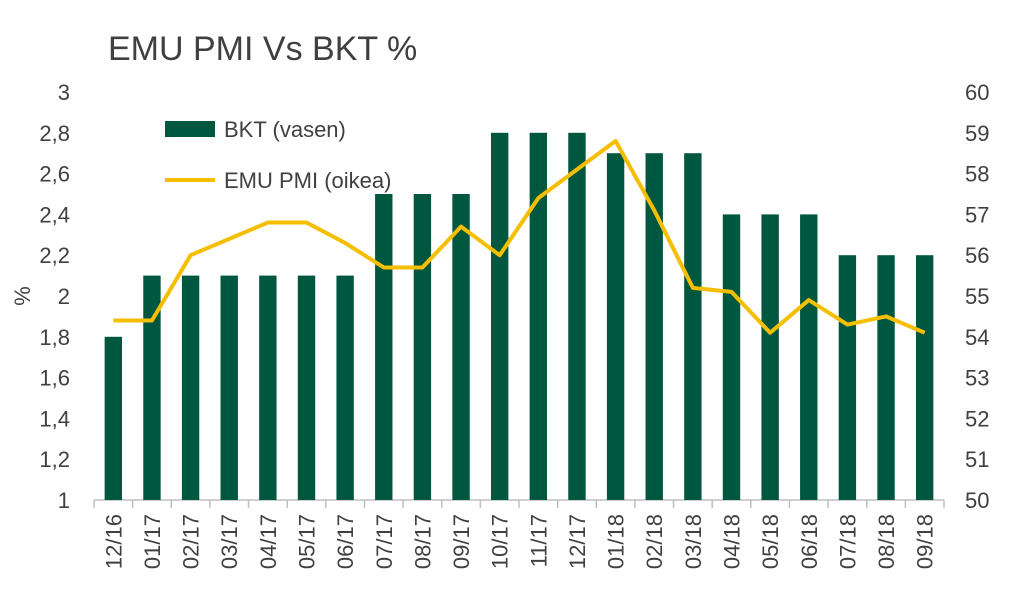 The height and width of the screenshot is (594, 1024). Describe the element at coordinates (307, 541) in the screenshot. I see `x-tick-label: 05/17` at that location.